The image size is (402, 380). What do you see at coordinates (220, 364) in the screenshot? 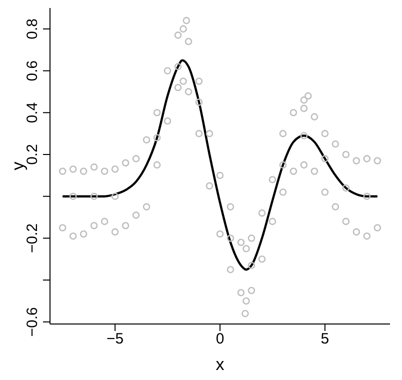
I see `x-axis-title: x` at bounding box center [220, 364].